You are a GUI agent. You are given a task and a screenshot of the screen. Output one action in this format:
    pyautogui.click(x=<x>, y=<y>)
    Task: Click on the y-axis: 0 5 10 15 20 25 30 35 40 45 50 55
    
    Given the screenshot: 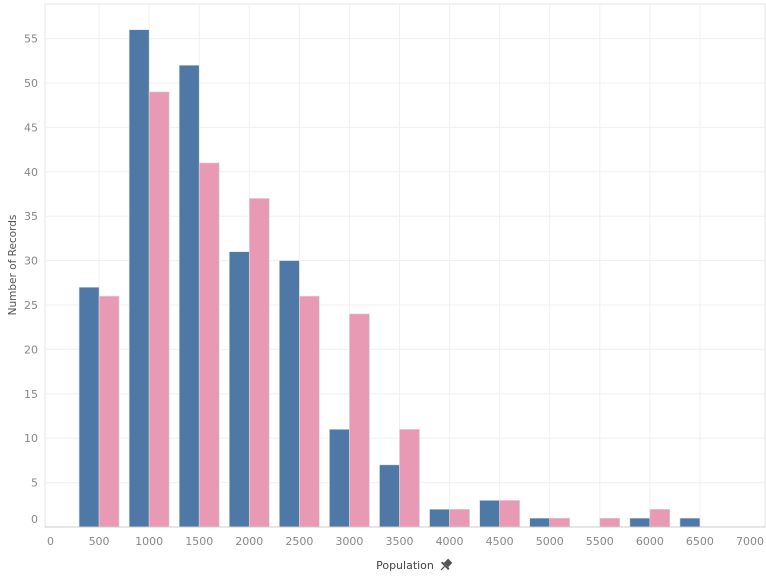 What is the action you would take?
    pyautogui.click(x=31, y=279)
    